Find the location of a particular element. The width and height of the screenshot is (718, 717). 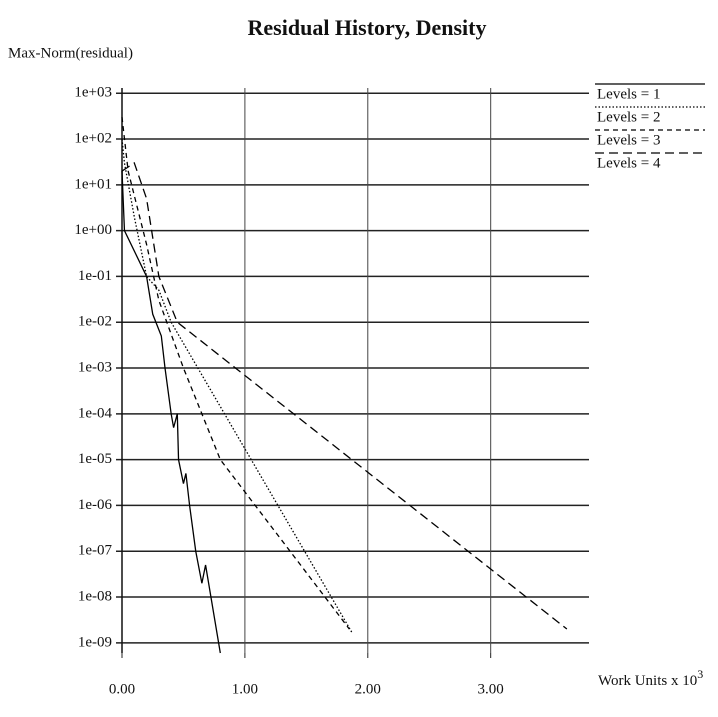

y-tick-label: 1e+01 is located at coordinates (93, 184).